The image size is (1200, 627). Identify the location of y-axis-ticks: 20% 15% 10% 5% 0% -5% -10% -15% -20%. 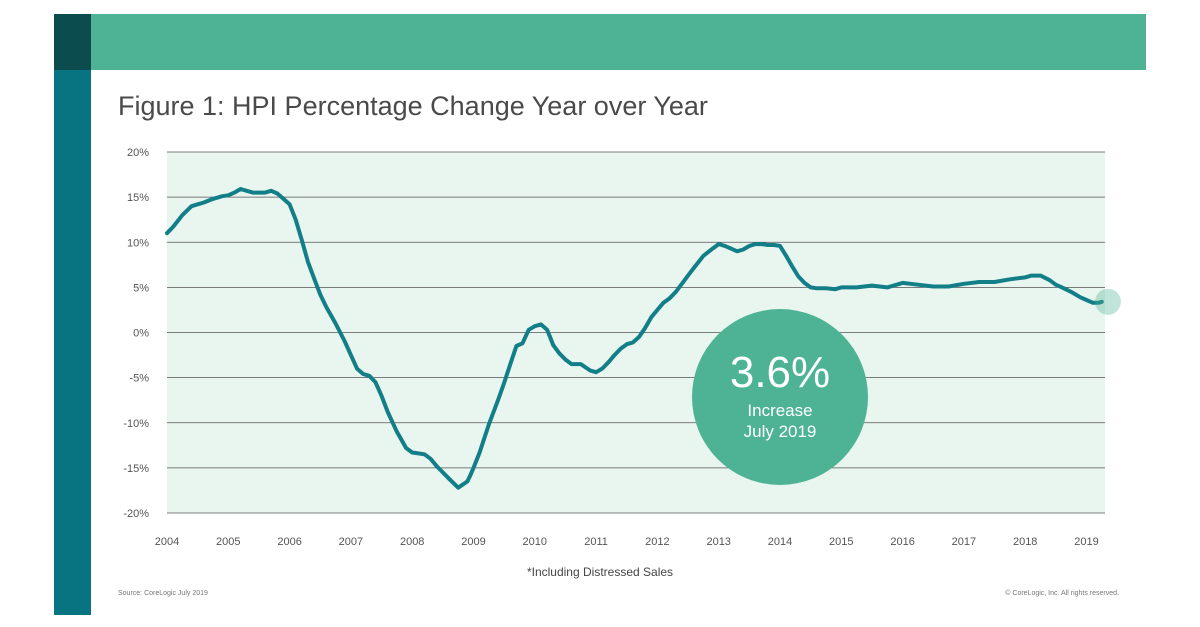
(136, 333).